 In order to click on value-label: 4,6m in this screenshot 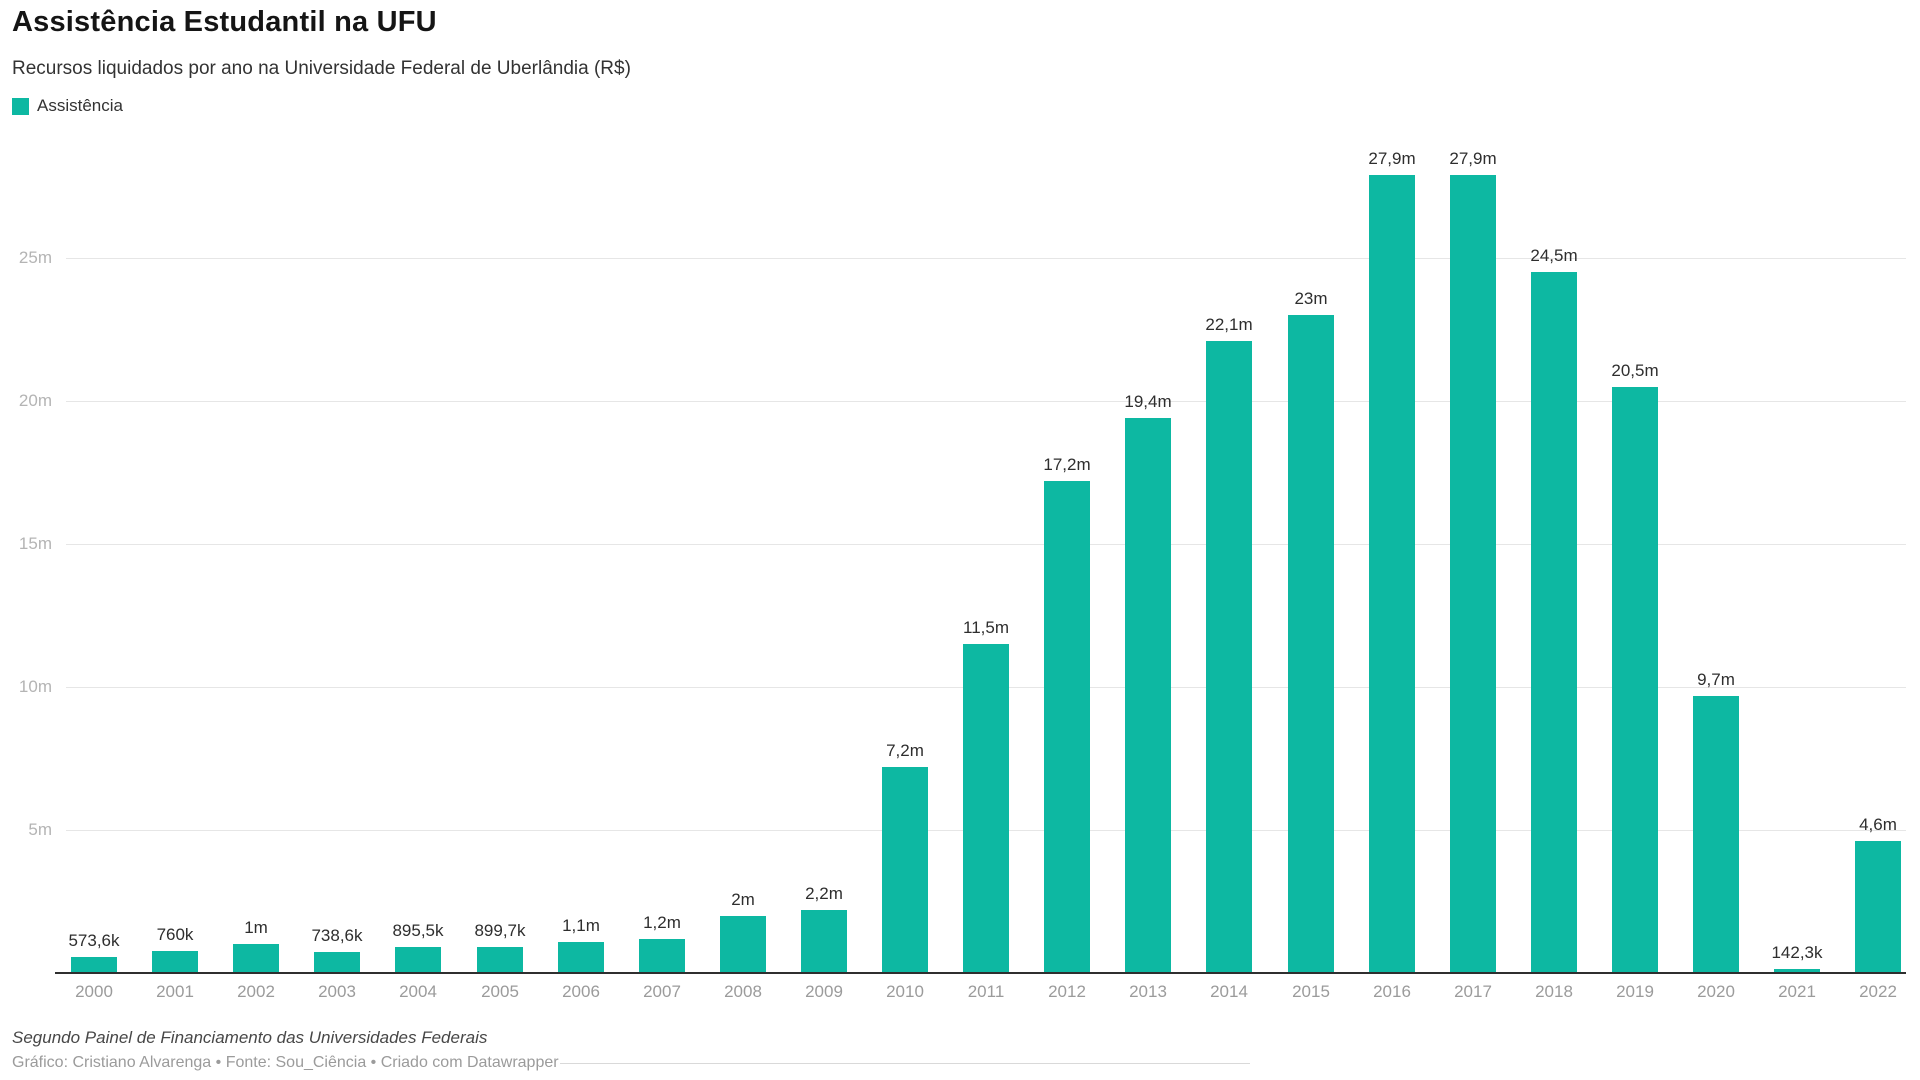, I will do `click(1878, 824)`.